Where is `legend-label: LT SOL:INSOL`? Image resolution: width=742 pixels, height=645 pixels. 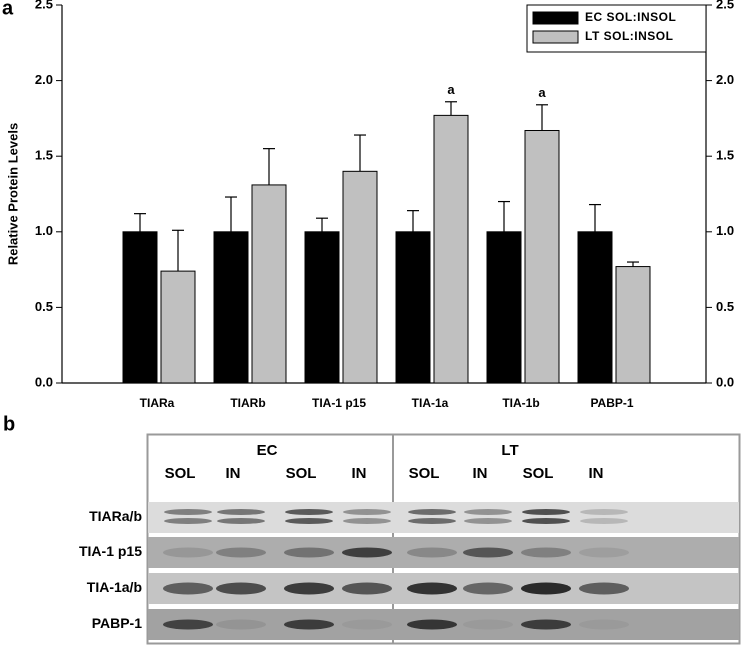 legend-label: LT SOL:INSOL is located at coordinates (629, 36).